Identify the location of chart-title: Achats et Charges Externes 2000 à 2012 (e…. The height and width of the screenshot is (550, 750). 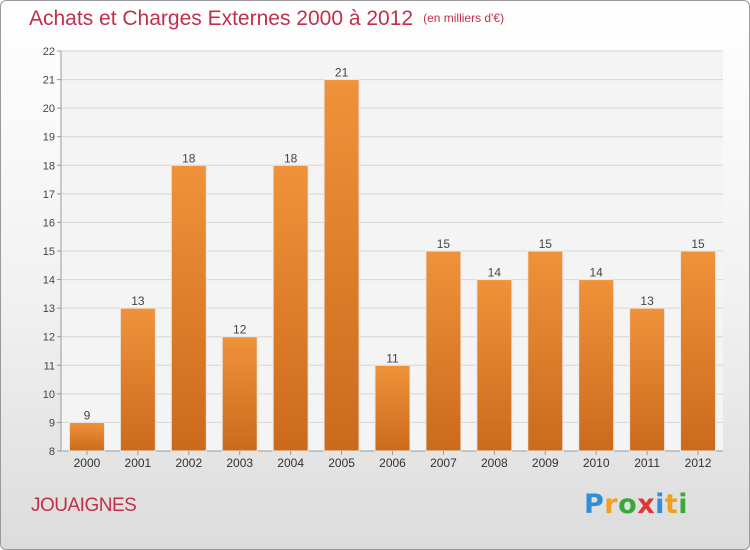
(266, 19).